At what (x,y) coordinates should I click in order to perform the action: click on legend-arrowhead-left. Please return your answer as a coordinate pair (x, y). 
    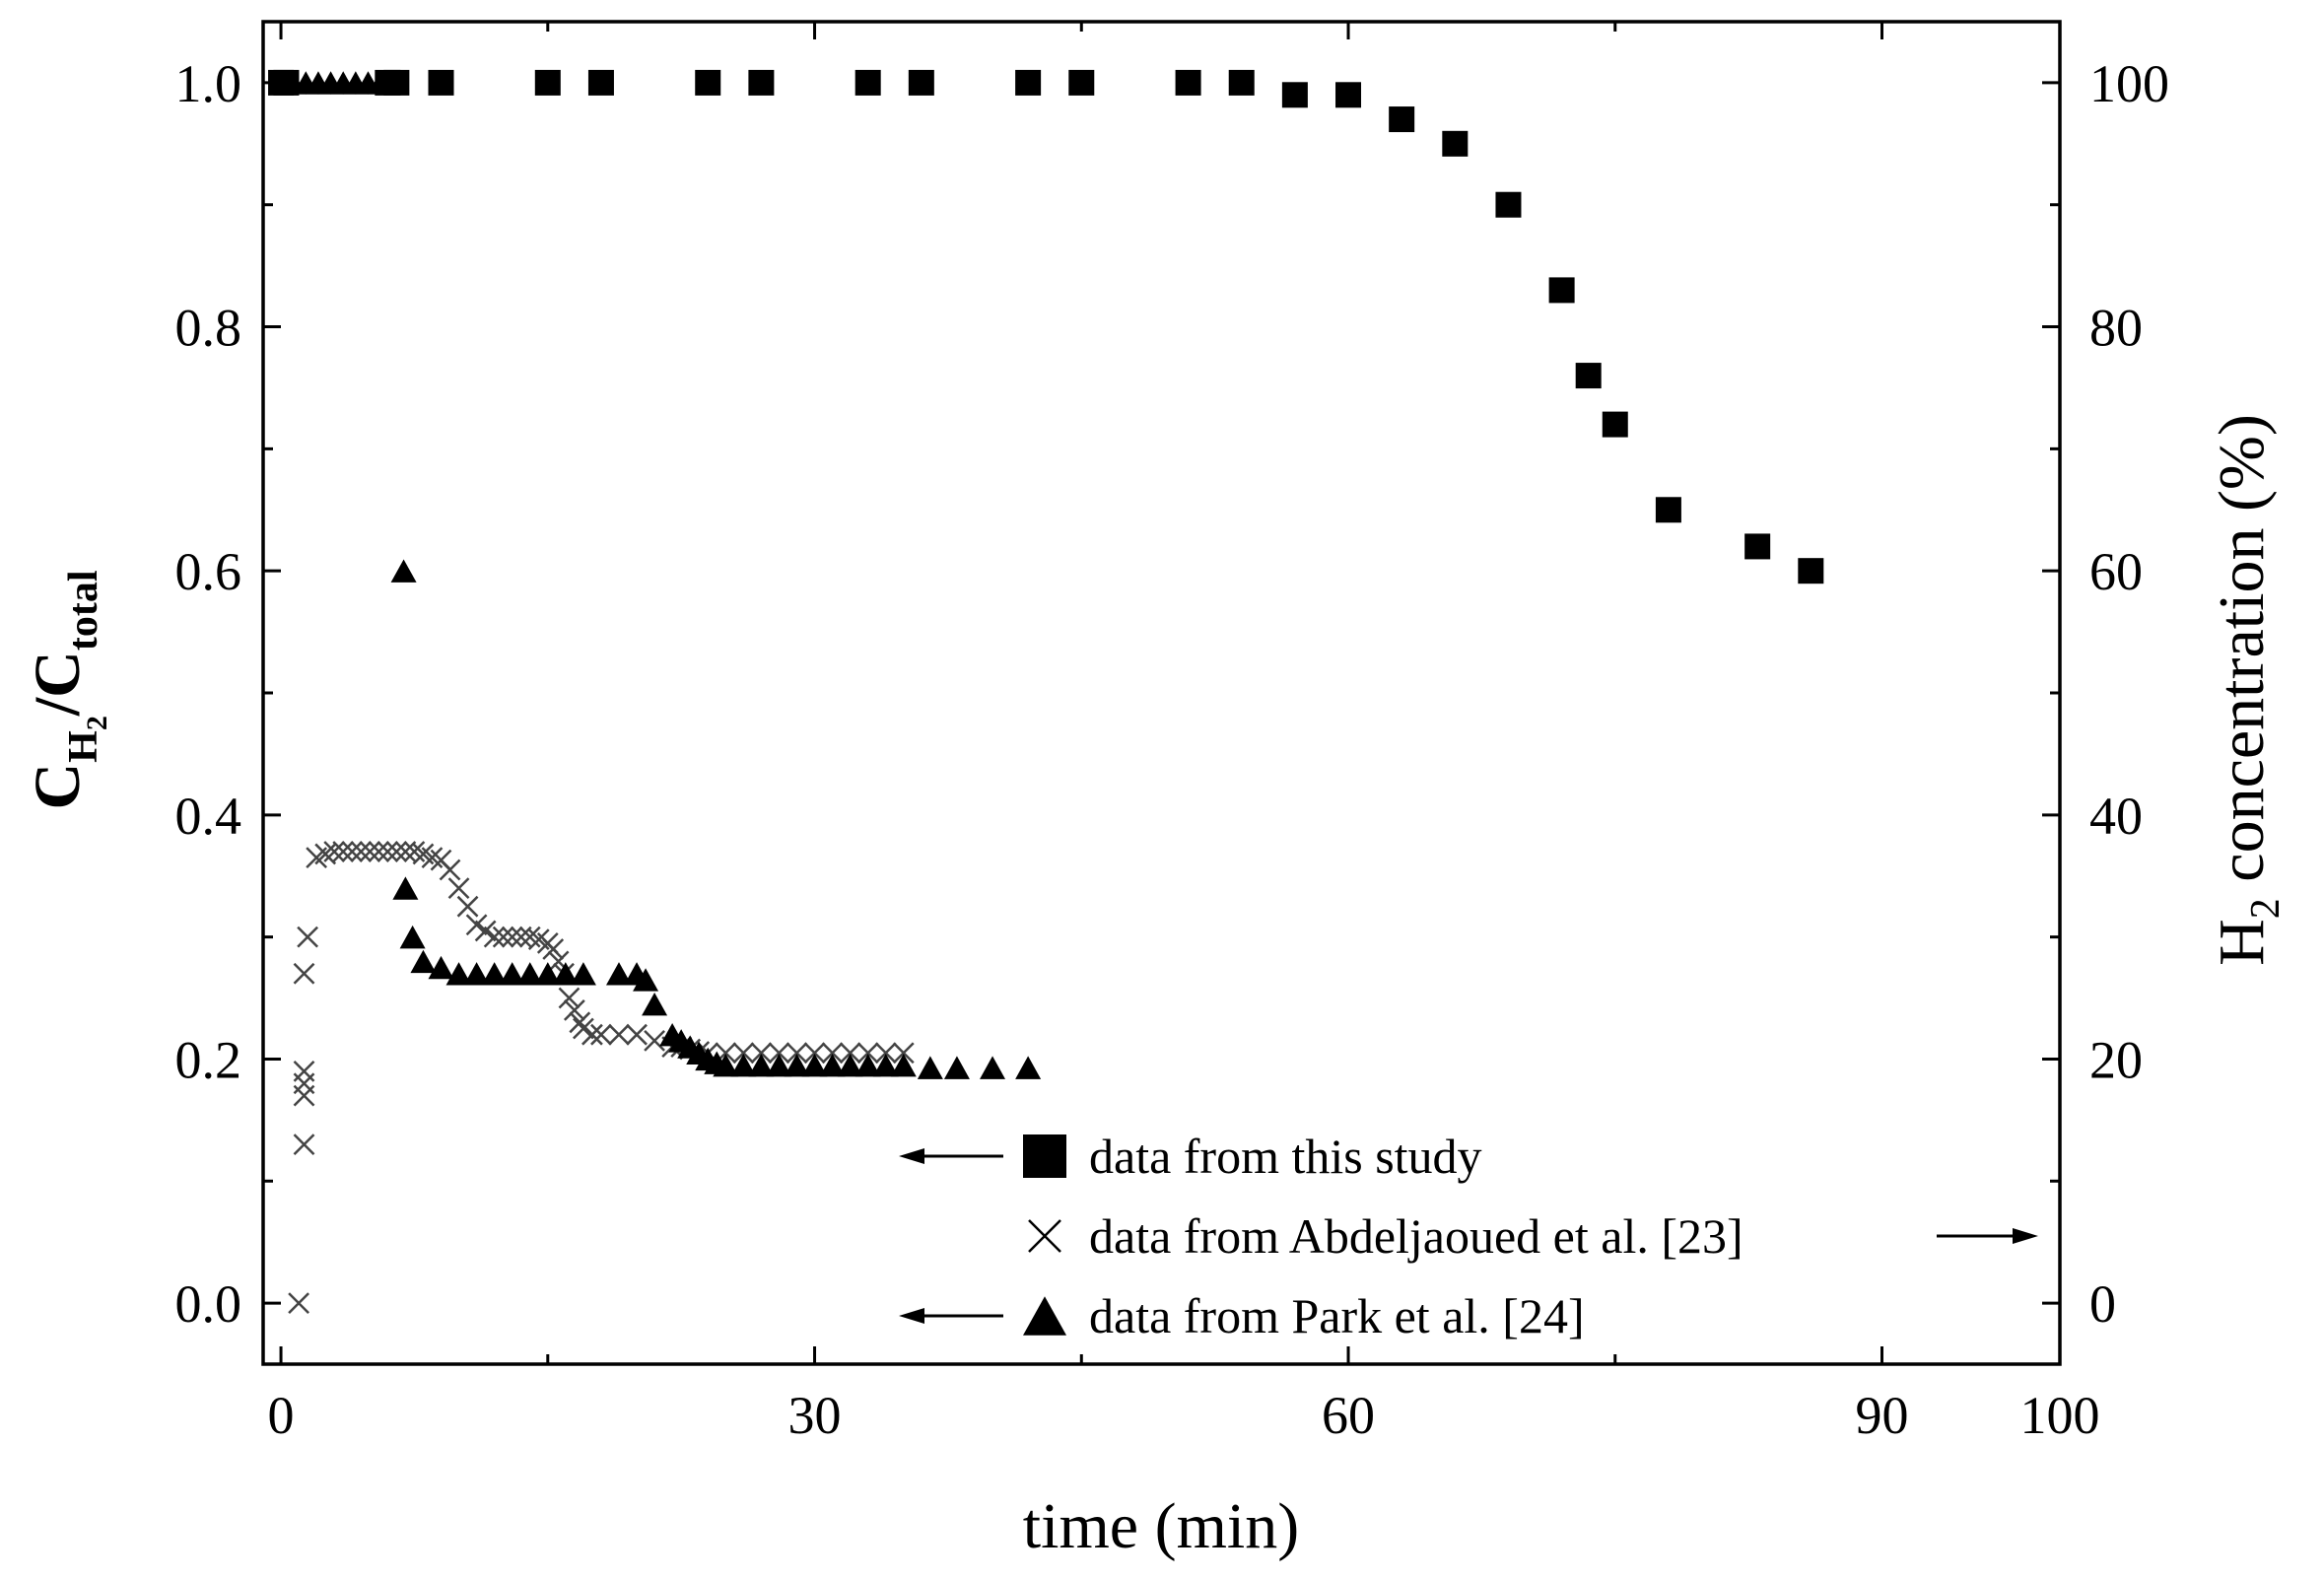
    Looking at the image, I should click on (912, 1156).